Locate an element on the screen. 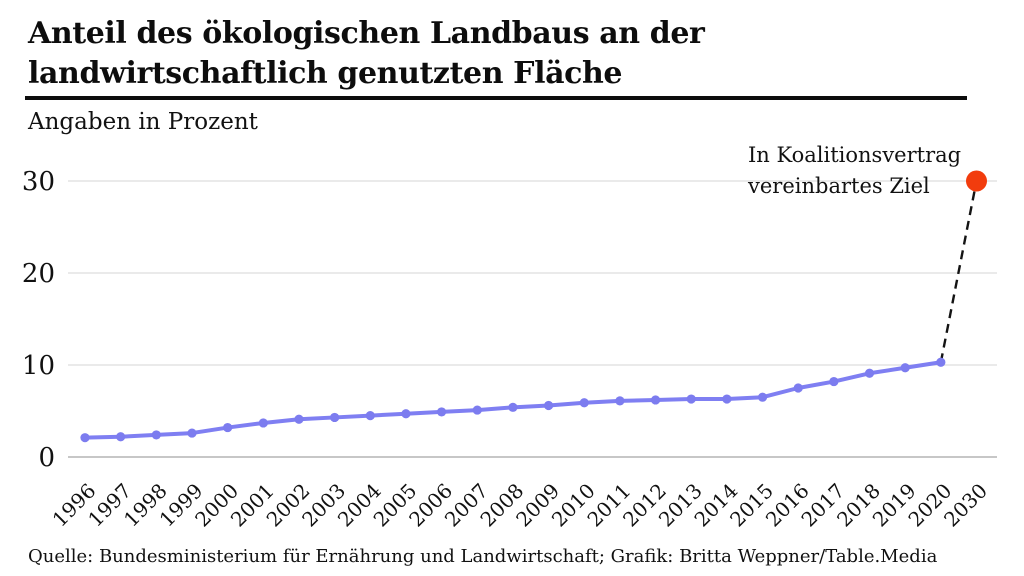 This screenshot has height=576, width=1024. data-point-2017 is located at coordinates (834, 381).